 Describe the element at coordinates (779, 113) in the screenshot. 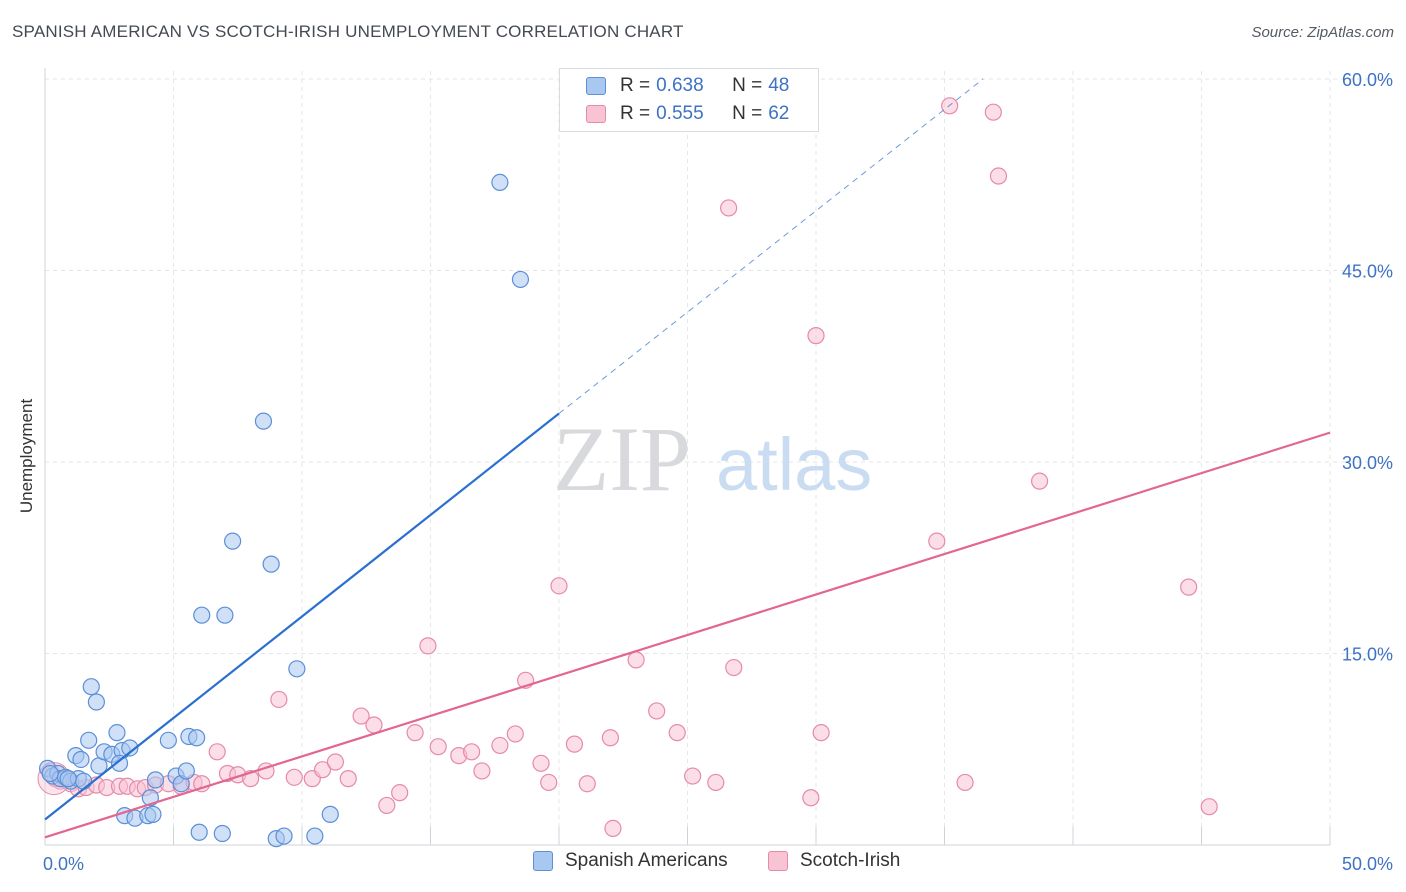

I see `n-value: 62` at that location.